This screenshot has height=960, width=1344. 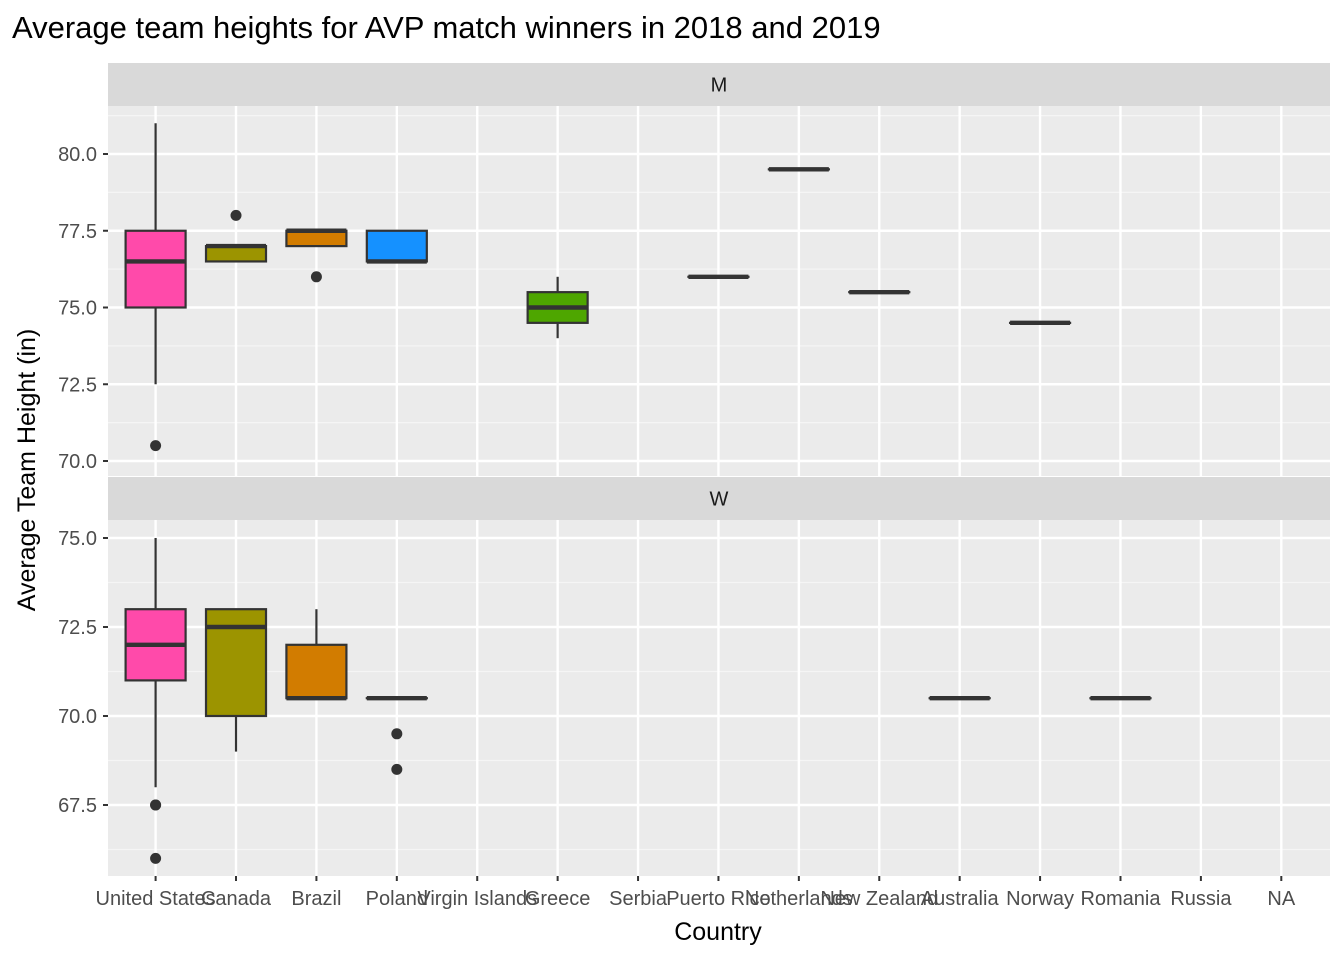 I want to click on x-tick-label: Canada, so click(x=236, y=899).